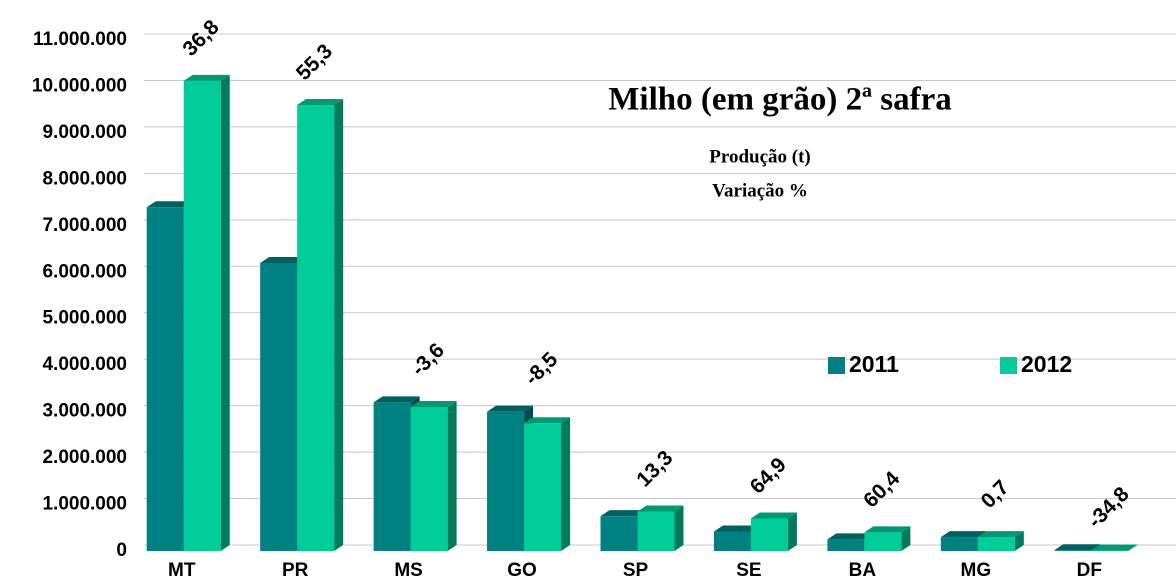 This screenshot has width=1176, height=580. What do you see at coordinates (760, 190) in the screenshot?
I see `annotation-title: Variação %` at bounding box center [760, 190].